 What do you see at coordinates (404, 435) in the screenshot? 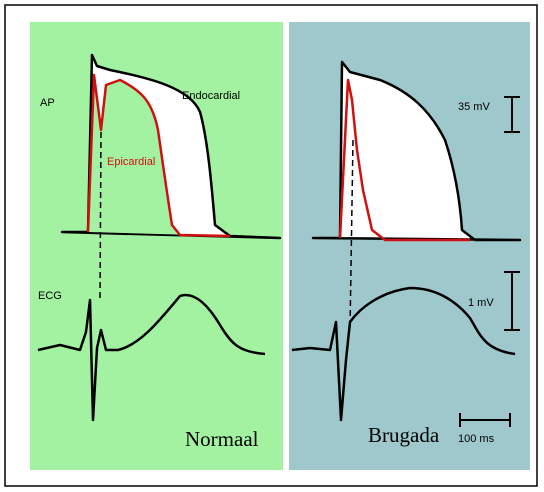
I see `brugada-title: Brugada` at bounding box center [404, 435].